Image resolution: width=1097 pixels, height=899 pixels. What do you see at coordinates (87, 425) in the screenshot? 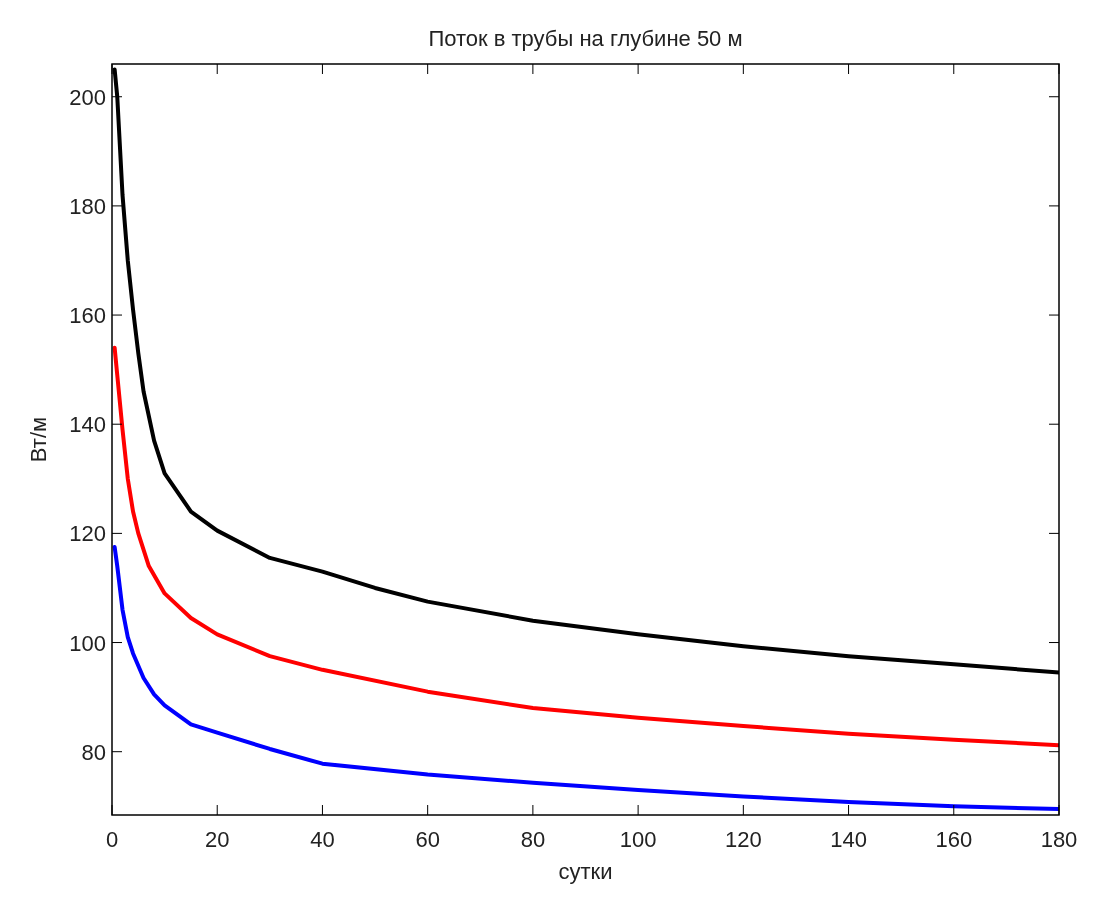
I see `y-tick-label: 140` at bounding box center [87, 425].